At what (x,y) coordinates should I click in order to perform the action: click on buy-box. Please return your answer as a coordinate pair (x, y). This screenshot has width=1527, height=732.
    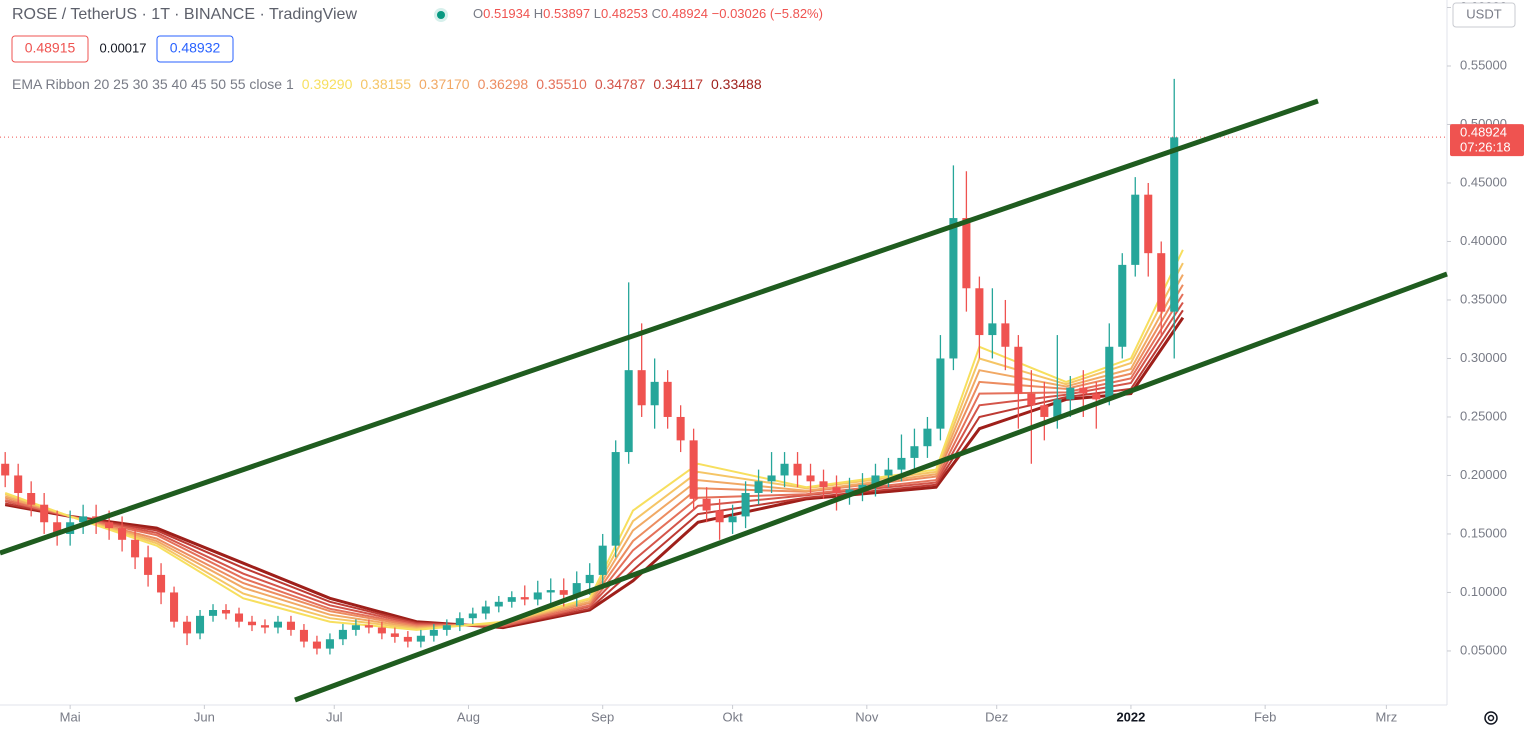
    Looking at the image, I should click on (195, 49).